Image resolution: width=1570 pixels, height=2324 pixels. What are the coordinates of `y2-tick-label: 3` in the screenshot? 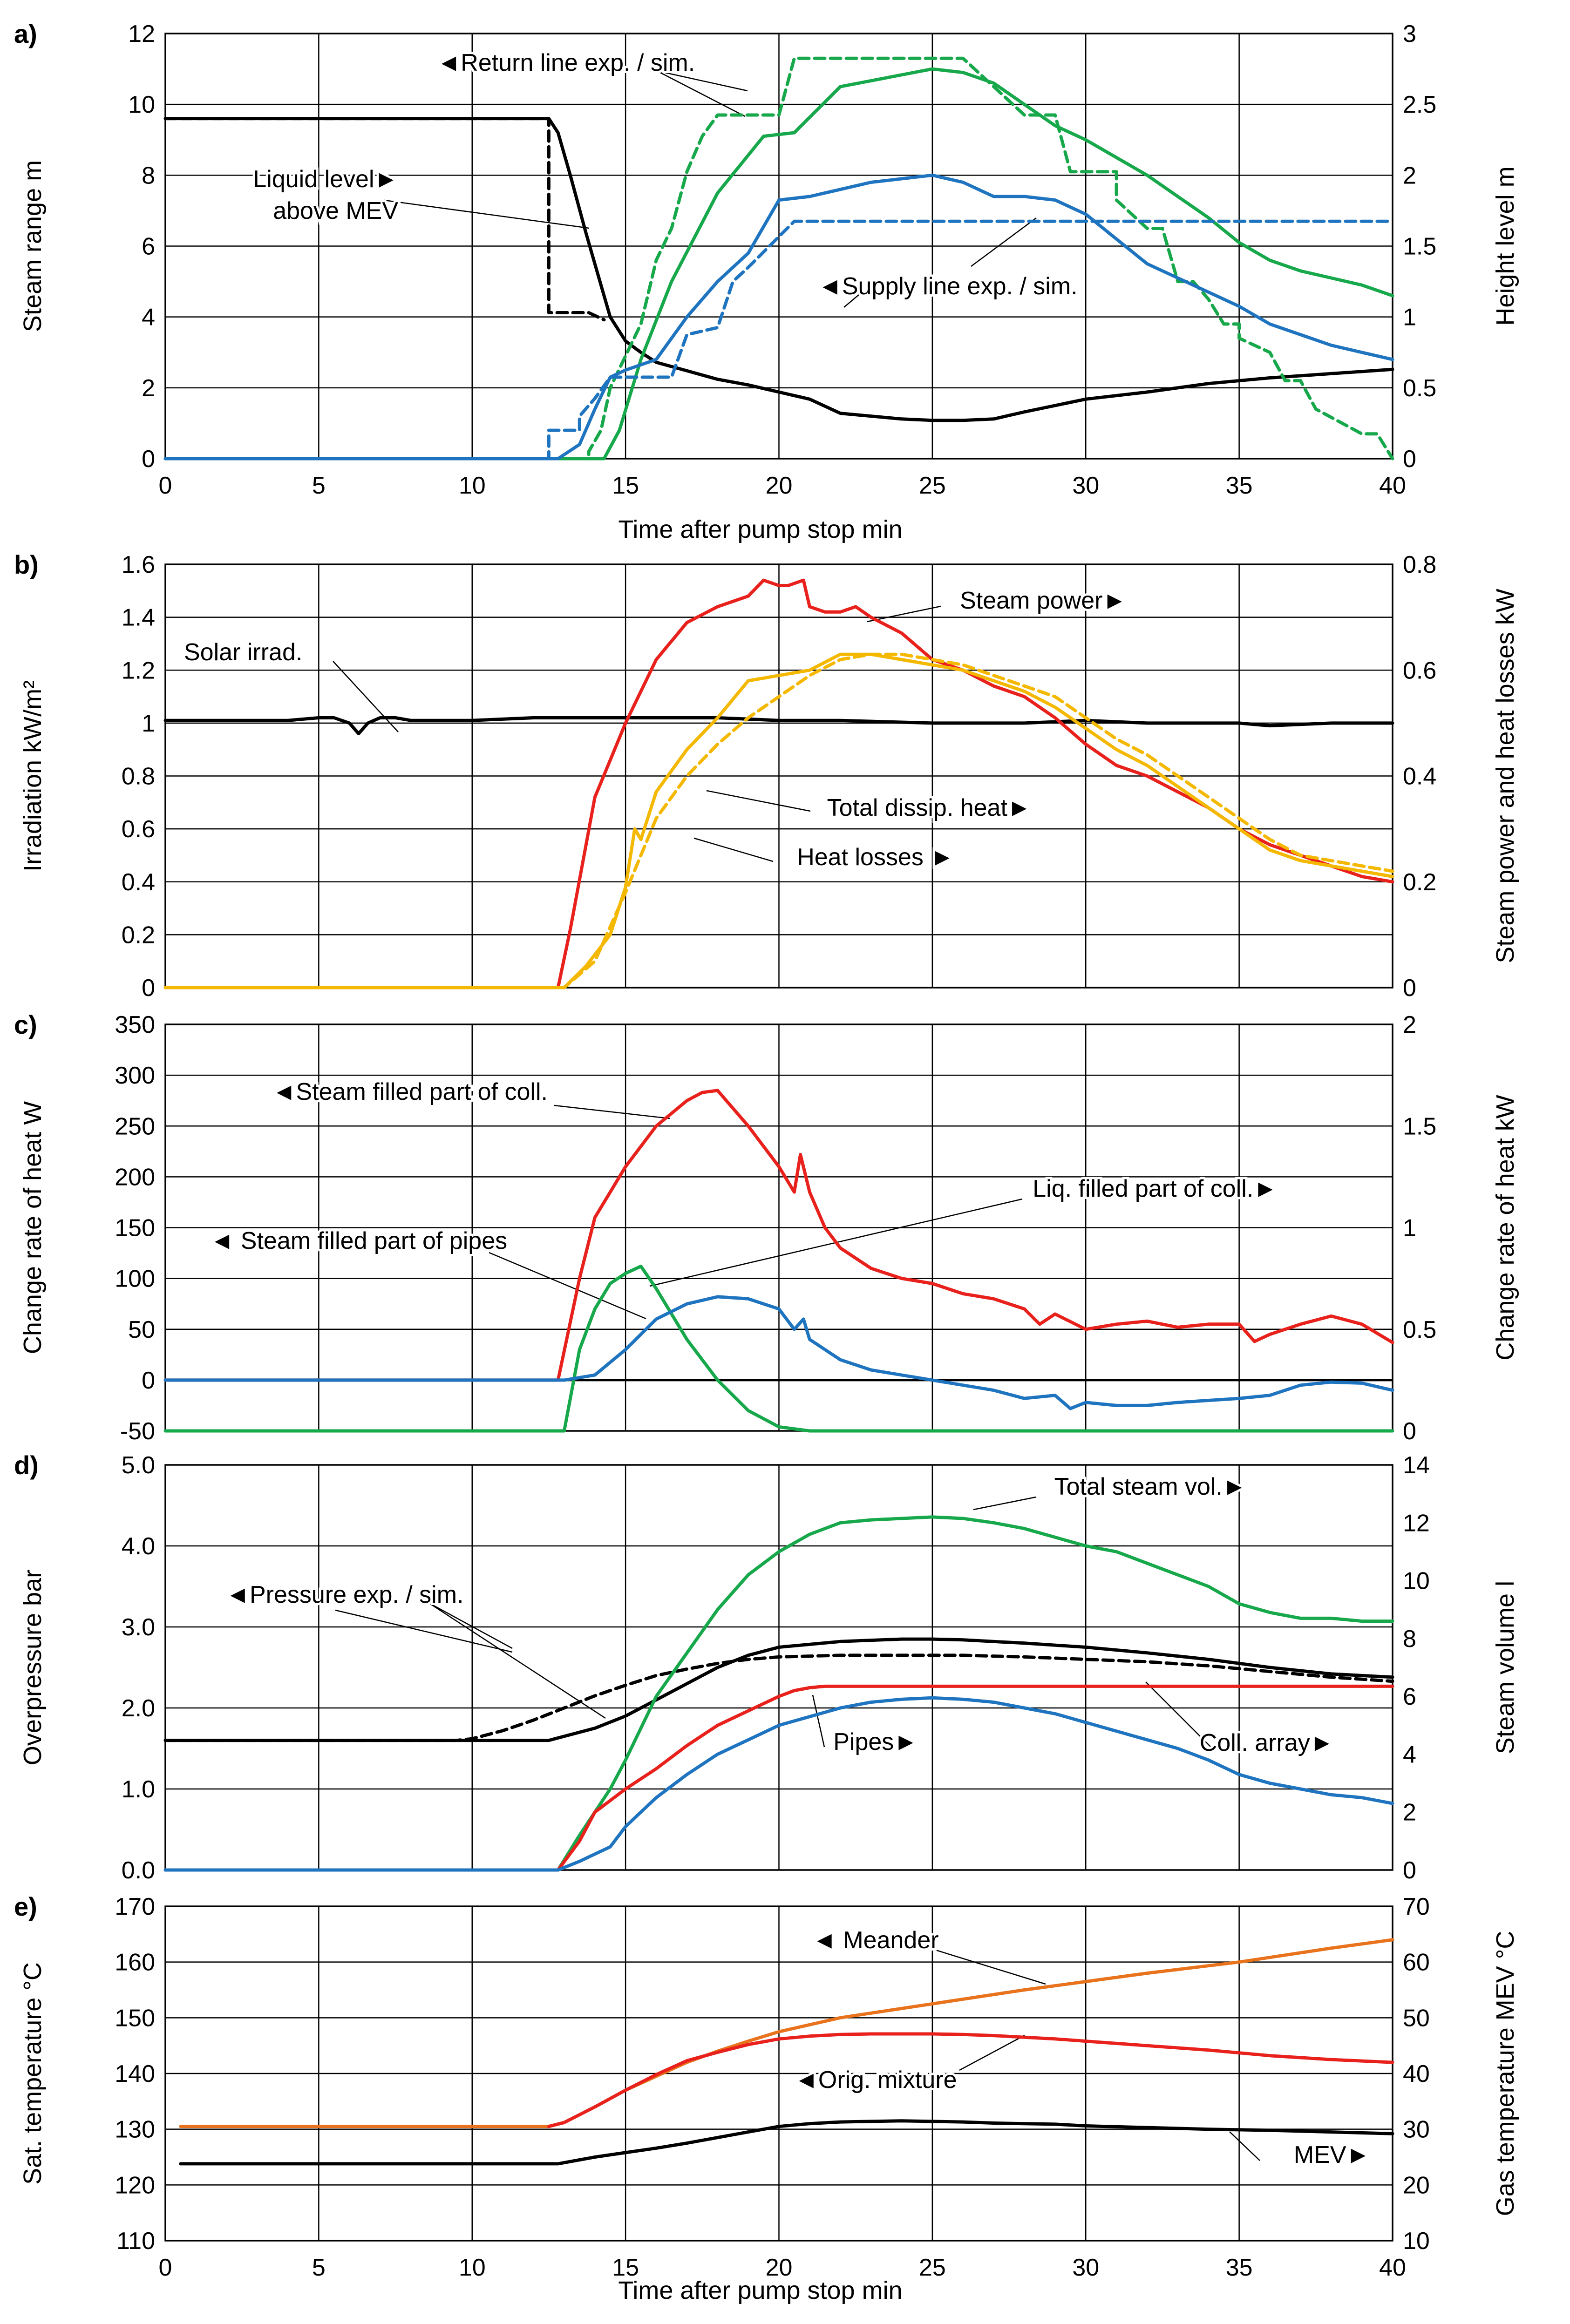 It's located at (1409, 33).